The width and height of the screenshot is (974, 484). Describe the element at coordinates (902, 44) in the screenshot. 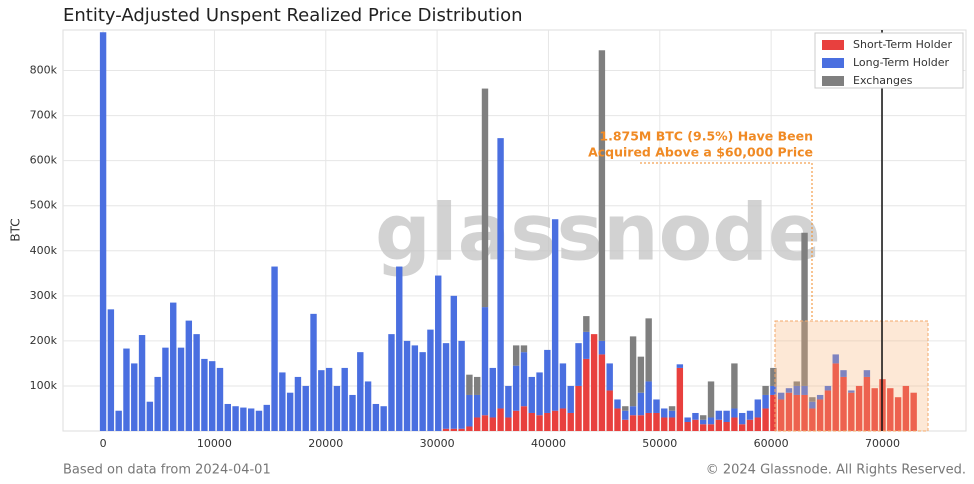

I see `legend-label: Short-Term Holder` at that location.